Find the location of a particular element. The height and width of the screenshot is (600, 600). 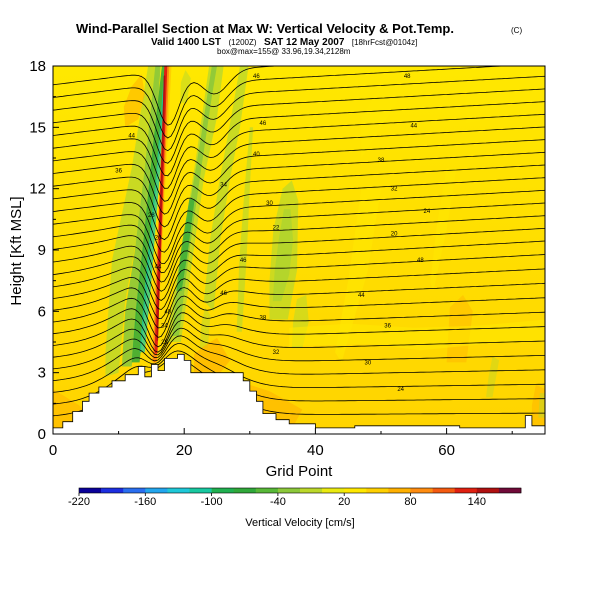

valid-run: (1200Z) is located at coordinates (243, 42).